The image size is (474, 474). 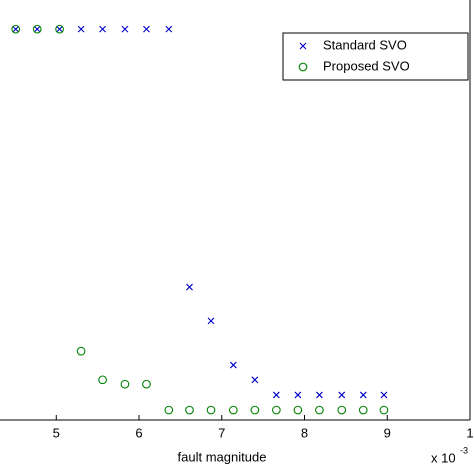 What do you see at coordinates (221, 432) in the screenshot?
I see `x-tick-label: 7` at bounding box center [221, 432].